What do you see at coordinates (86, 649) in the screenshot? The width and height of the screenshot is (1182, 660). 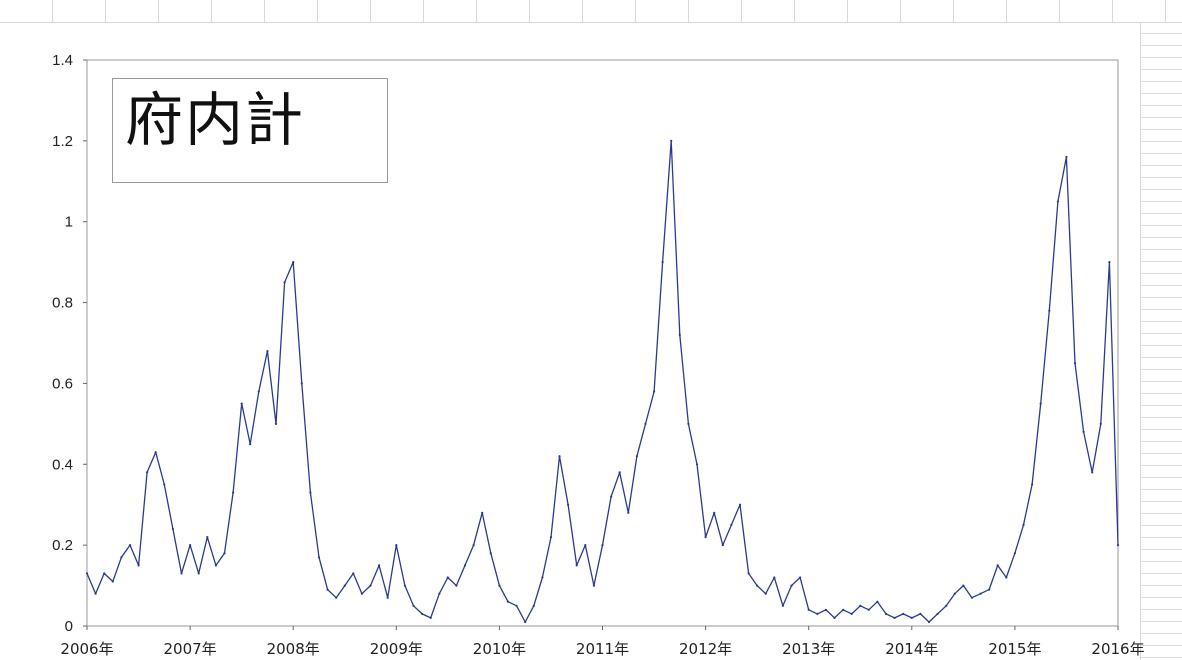 I see `x-tick-label: 2006年` at bounding box center [86, 649].